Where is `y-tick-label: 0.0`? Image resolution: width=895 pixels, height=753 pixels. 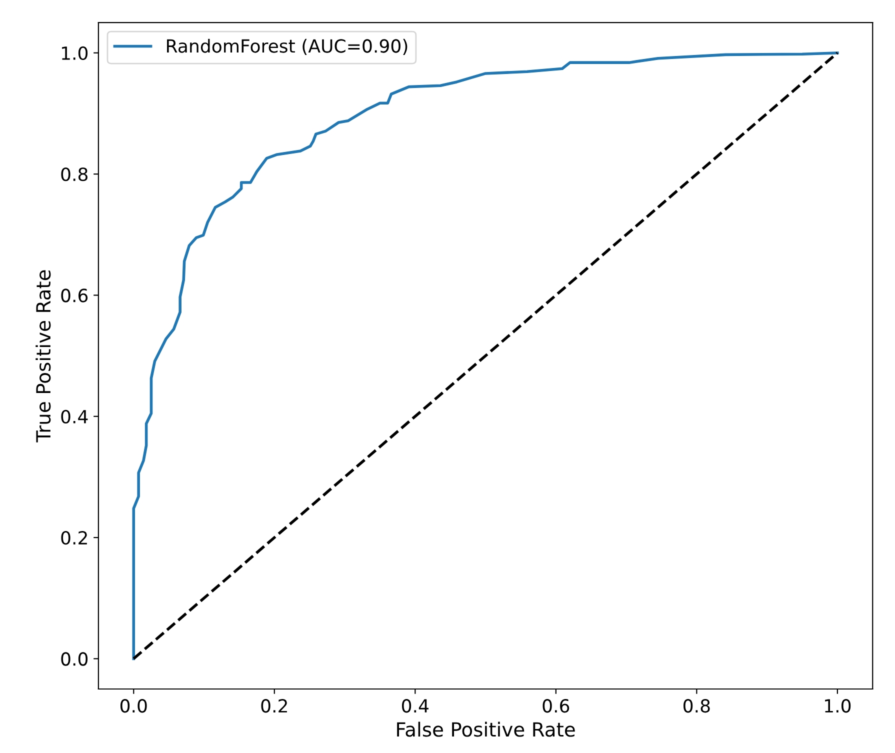
y-tick-label: 0.0 is located at coordinates (74, 659).